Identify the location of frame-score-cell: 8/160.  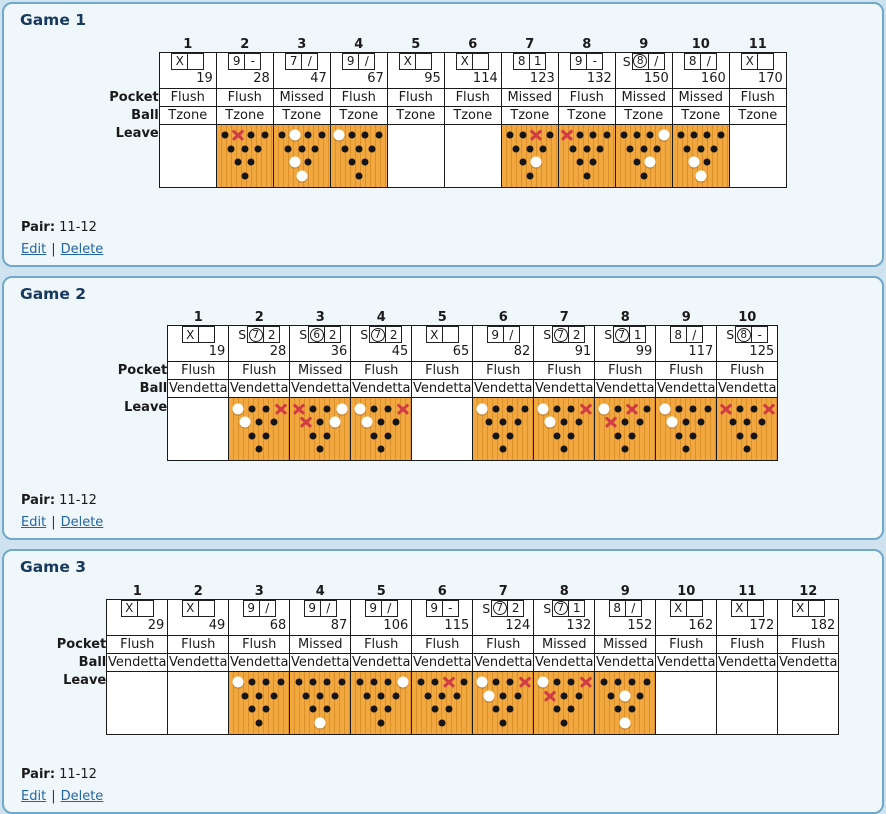
(700, 70).